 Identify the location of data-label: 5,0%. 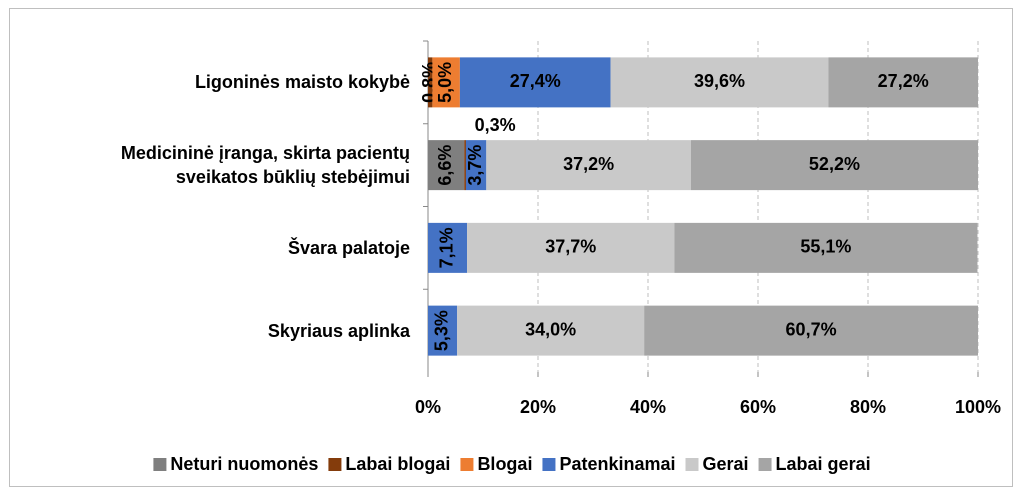
(445, 82).